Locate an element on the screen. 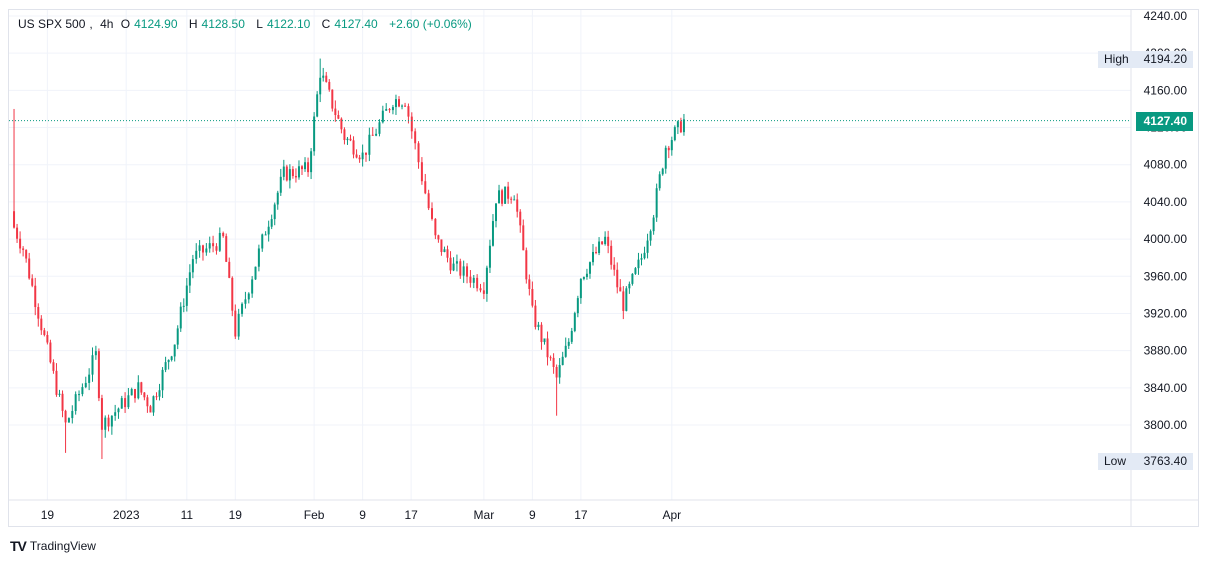 The height and width of the screenshot is (564, 1209). time-tick-label: Feb is located at coordinates (314, 515).